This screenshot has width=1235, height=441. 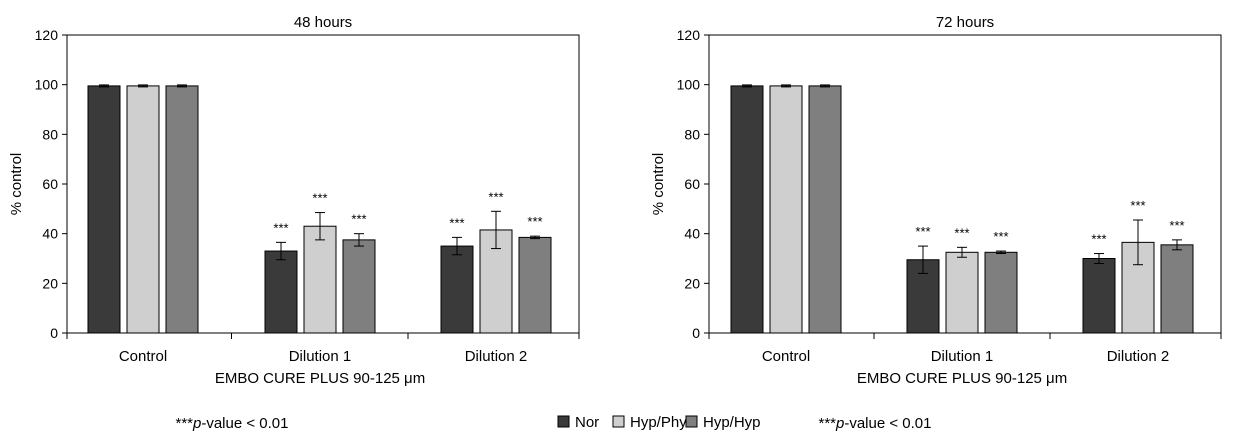 I want to click on legend-label: Hyp/Phy, so click(x=658, y=422).